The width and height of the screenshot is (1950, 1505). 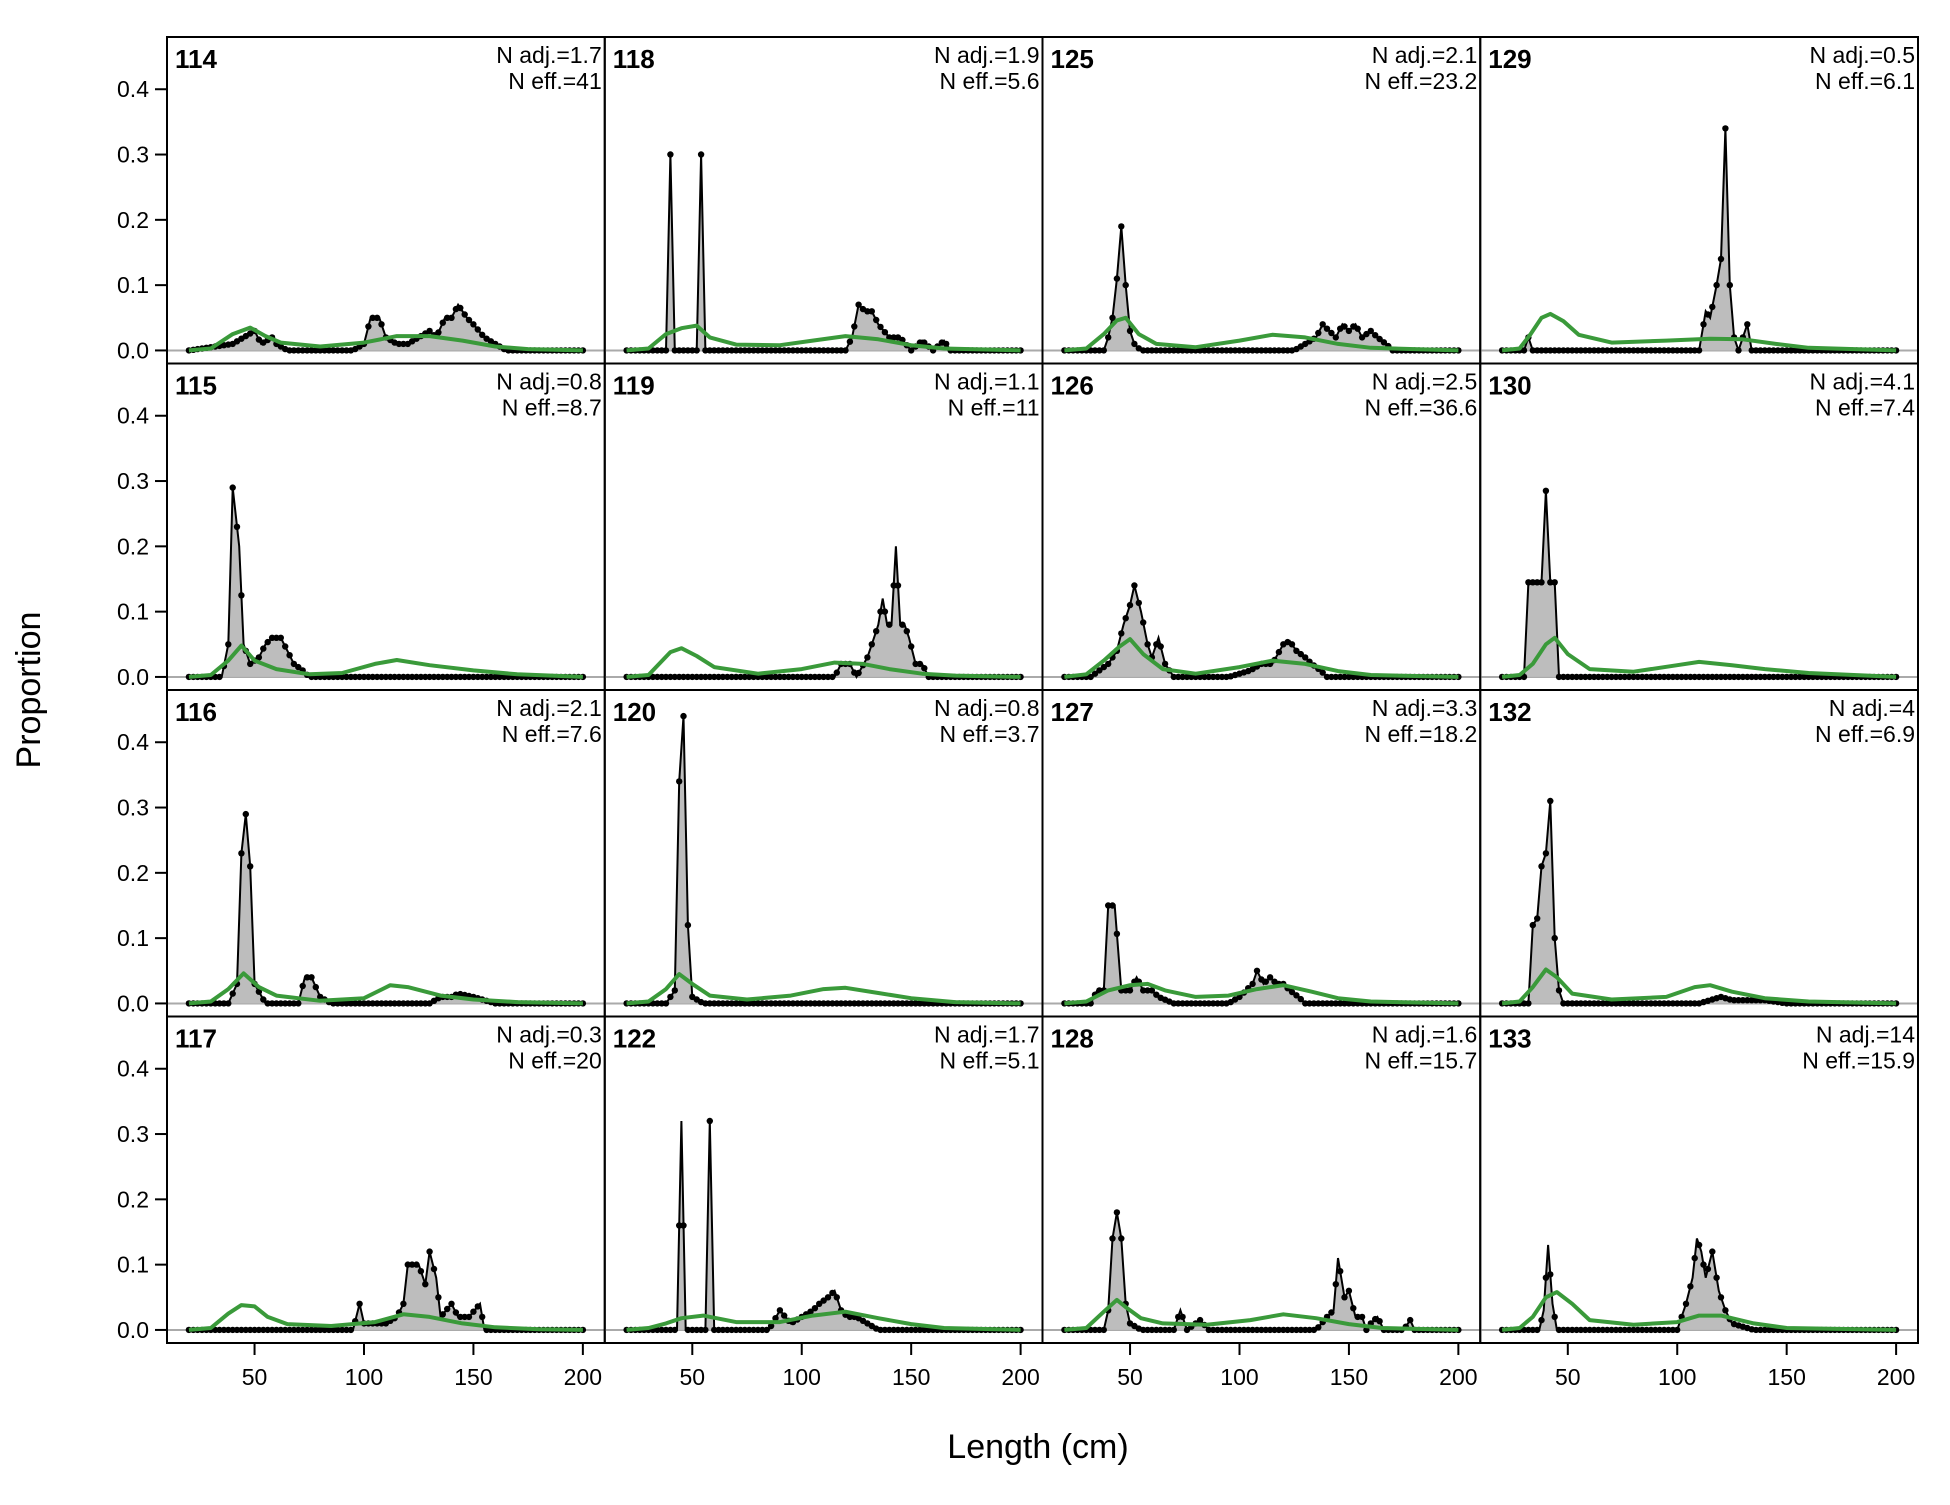 What do you see at coordinates (1261, 200) in the screenshot?
I see `panel-125: 125 N adj.=2.1N eff.=23.2` at bounding box center [1261, 200].